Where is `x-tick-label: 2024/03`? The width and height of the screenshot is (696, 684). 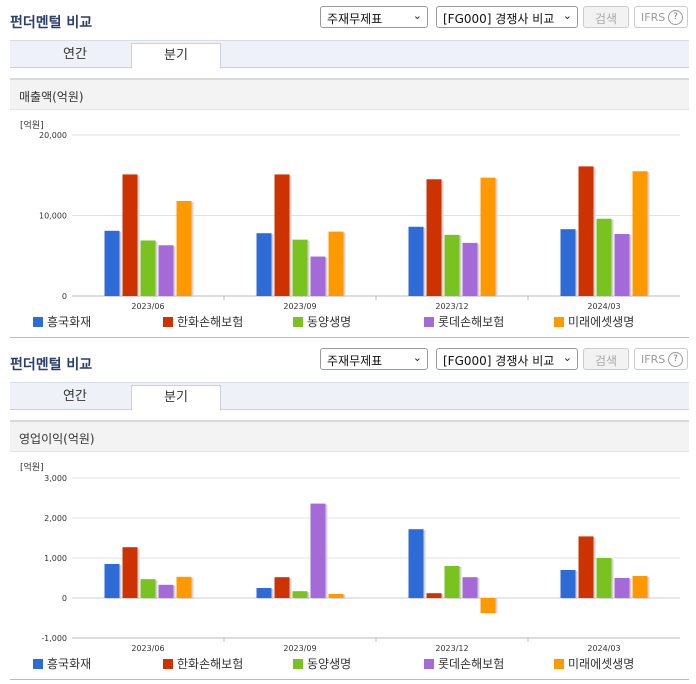
x-tick-label: 2024/03 is located at coordinates (603, 306).